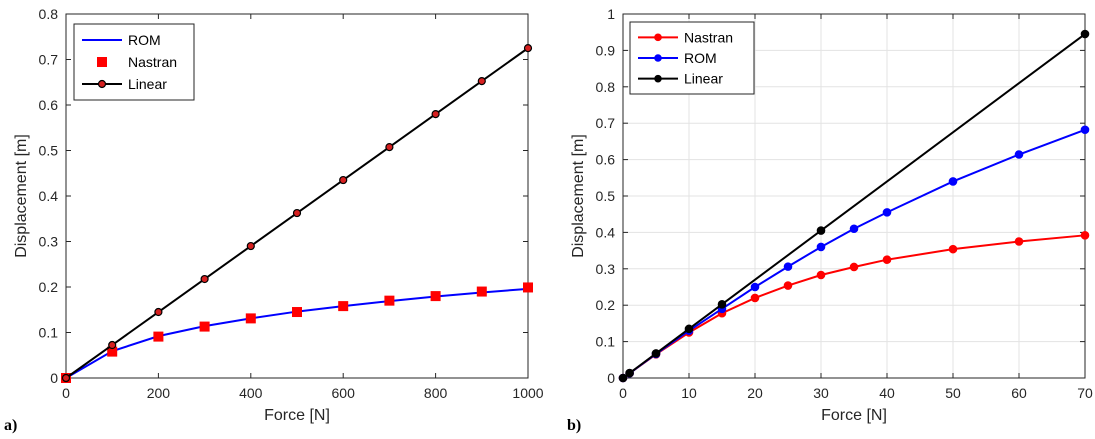 The height and width of the screenshot is (439, 1095). I want to click on x-tick-label: 60, so click(1019, 393).